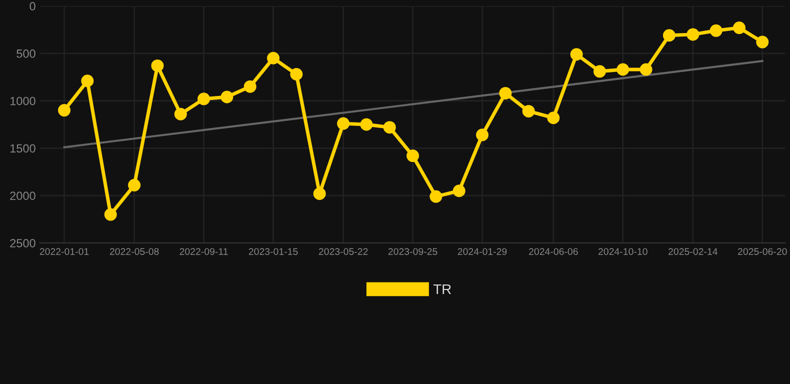 Image resolution: width=790 pixels, height=384 pixels. Describe the element at coordinates (33, 6) in the screenshot. I see `y-tick-label: 0` at that location.